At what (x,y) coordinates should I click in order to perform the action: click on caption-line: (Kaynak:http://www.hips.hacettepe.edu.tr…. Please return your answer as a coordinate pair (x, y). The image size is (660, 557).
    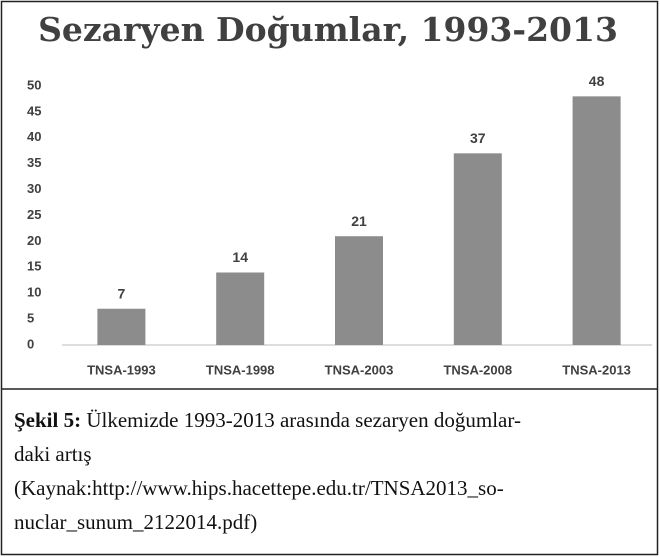
    Looking at the image, I should click on (259, 488).